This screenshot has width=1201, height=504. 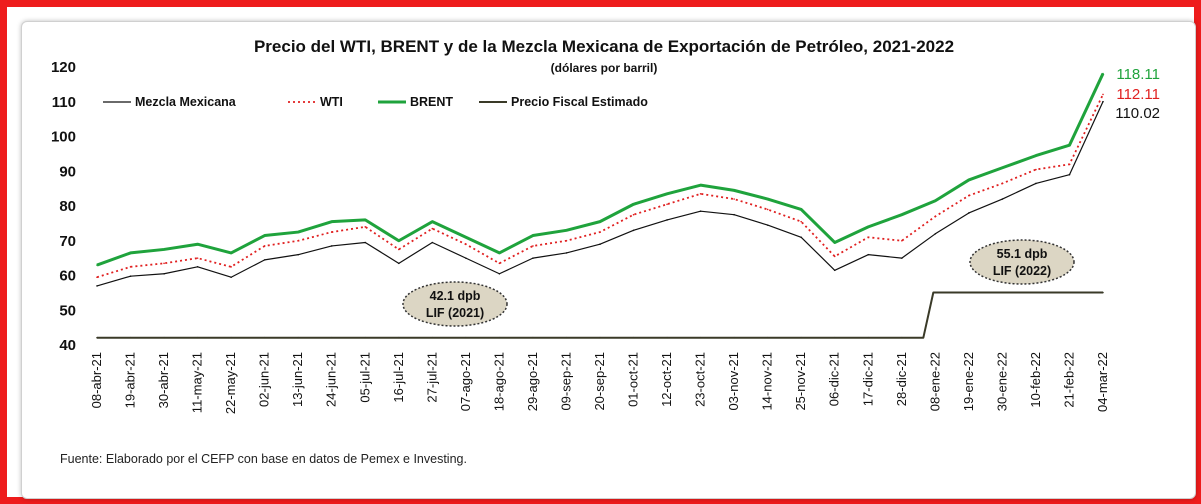 What do you see at coordinates (901, 379) in the screenshot?
I see `x-tick-label: 28-dic-21` at bounding box center [901, 379].